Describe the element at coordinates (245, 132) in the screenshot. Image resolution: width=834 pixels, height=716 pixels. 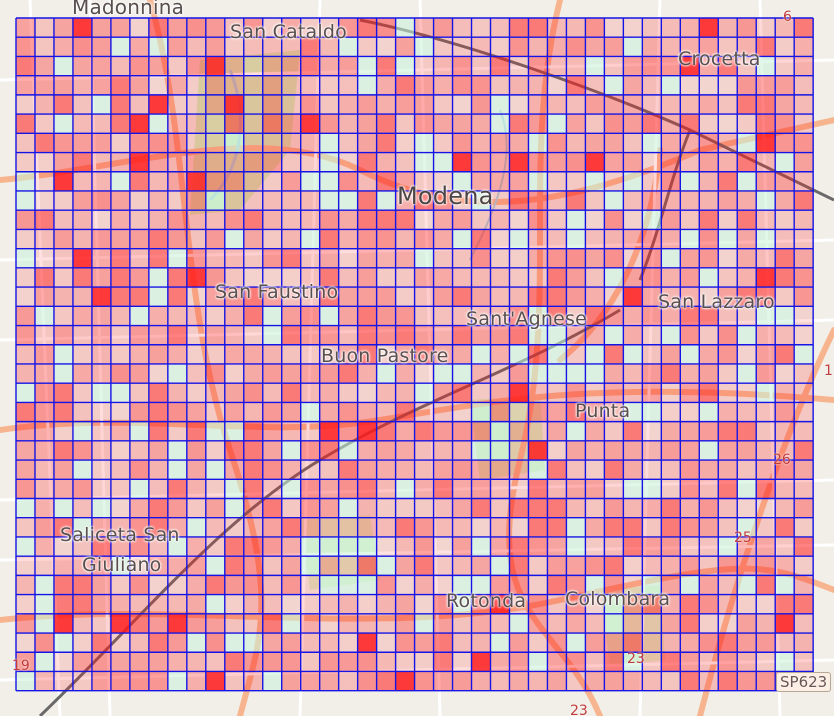
I see `park-area` at that location.